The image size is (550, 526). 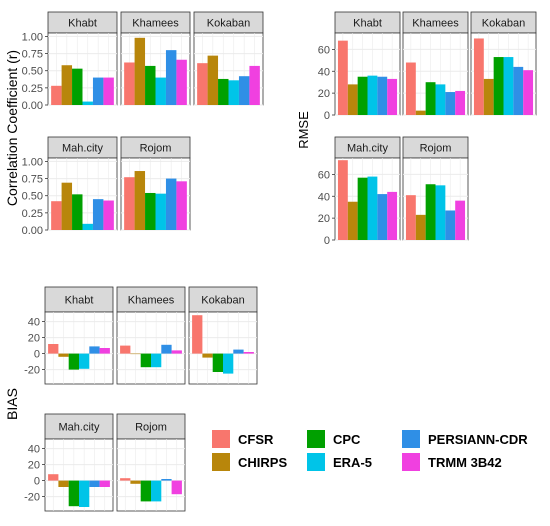 I want to click on chart2-khabt-ytick-label-0: 0, so click(x=327, y=116).